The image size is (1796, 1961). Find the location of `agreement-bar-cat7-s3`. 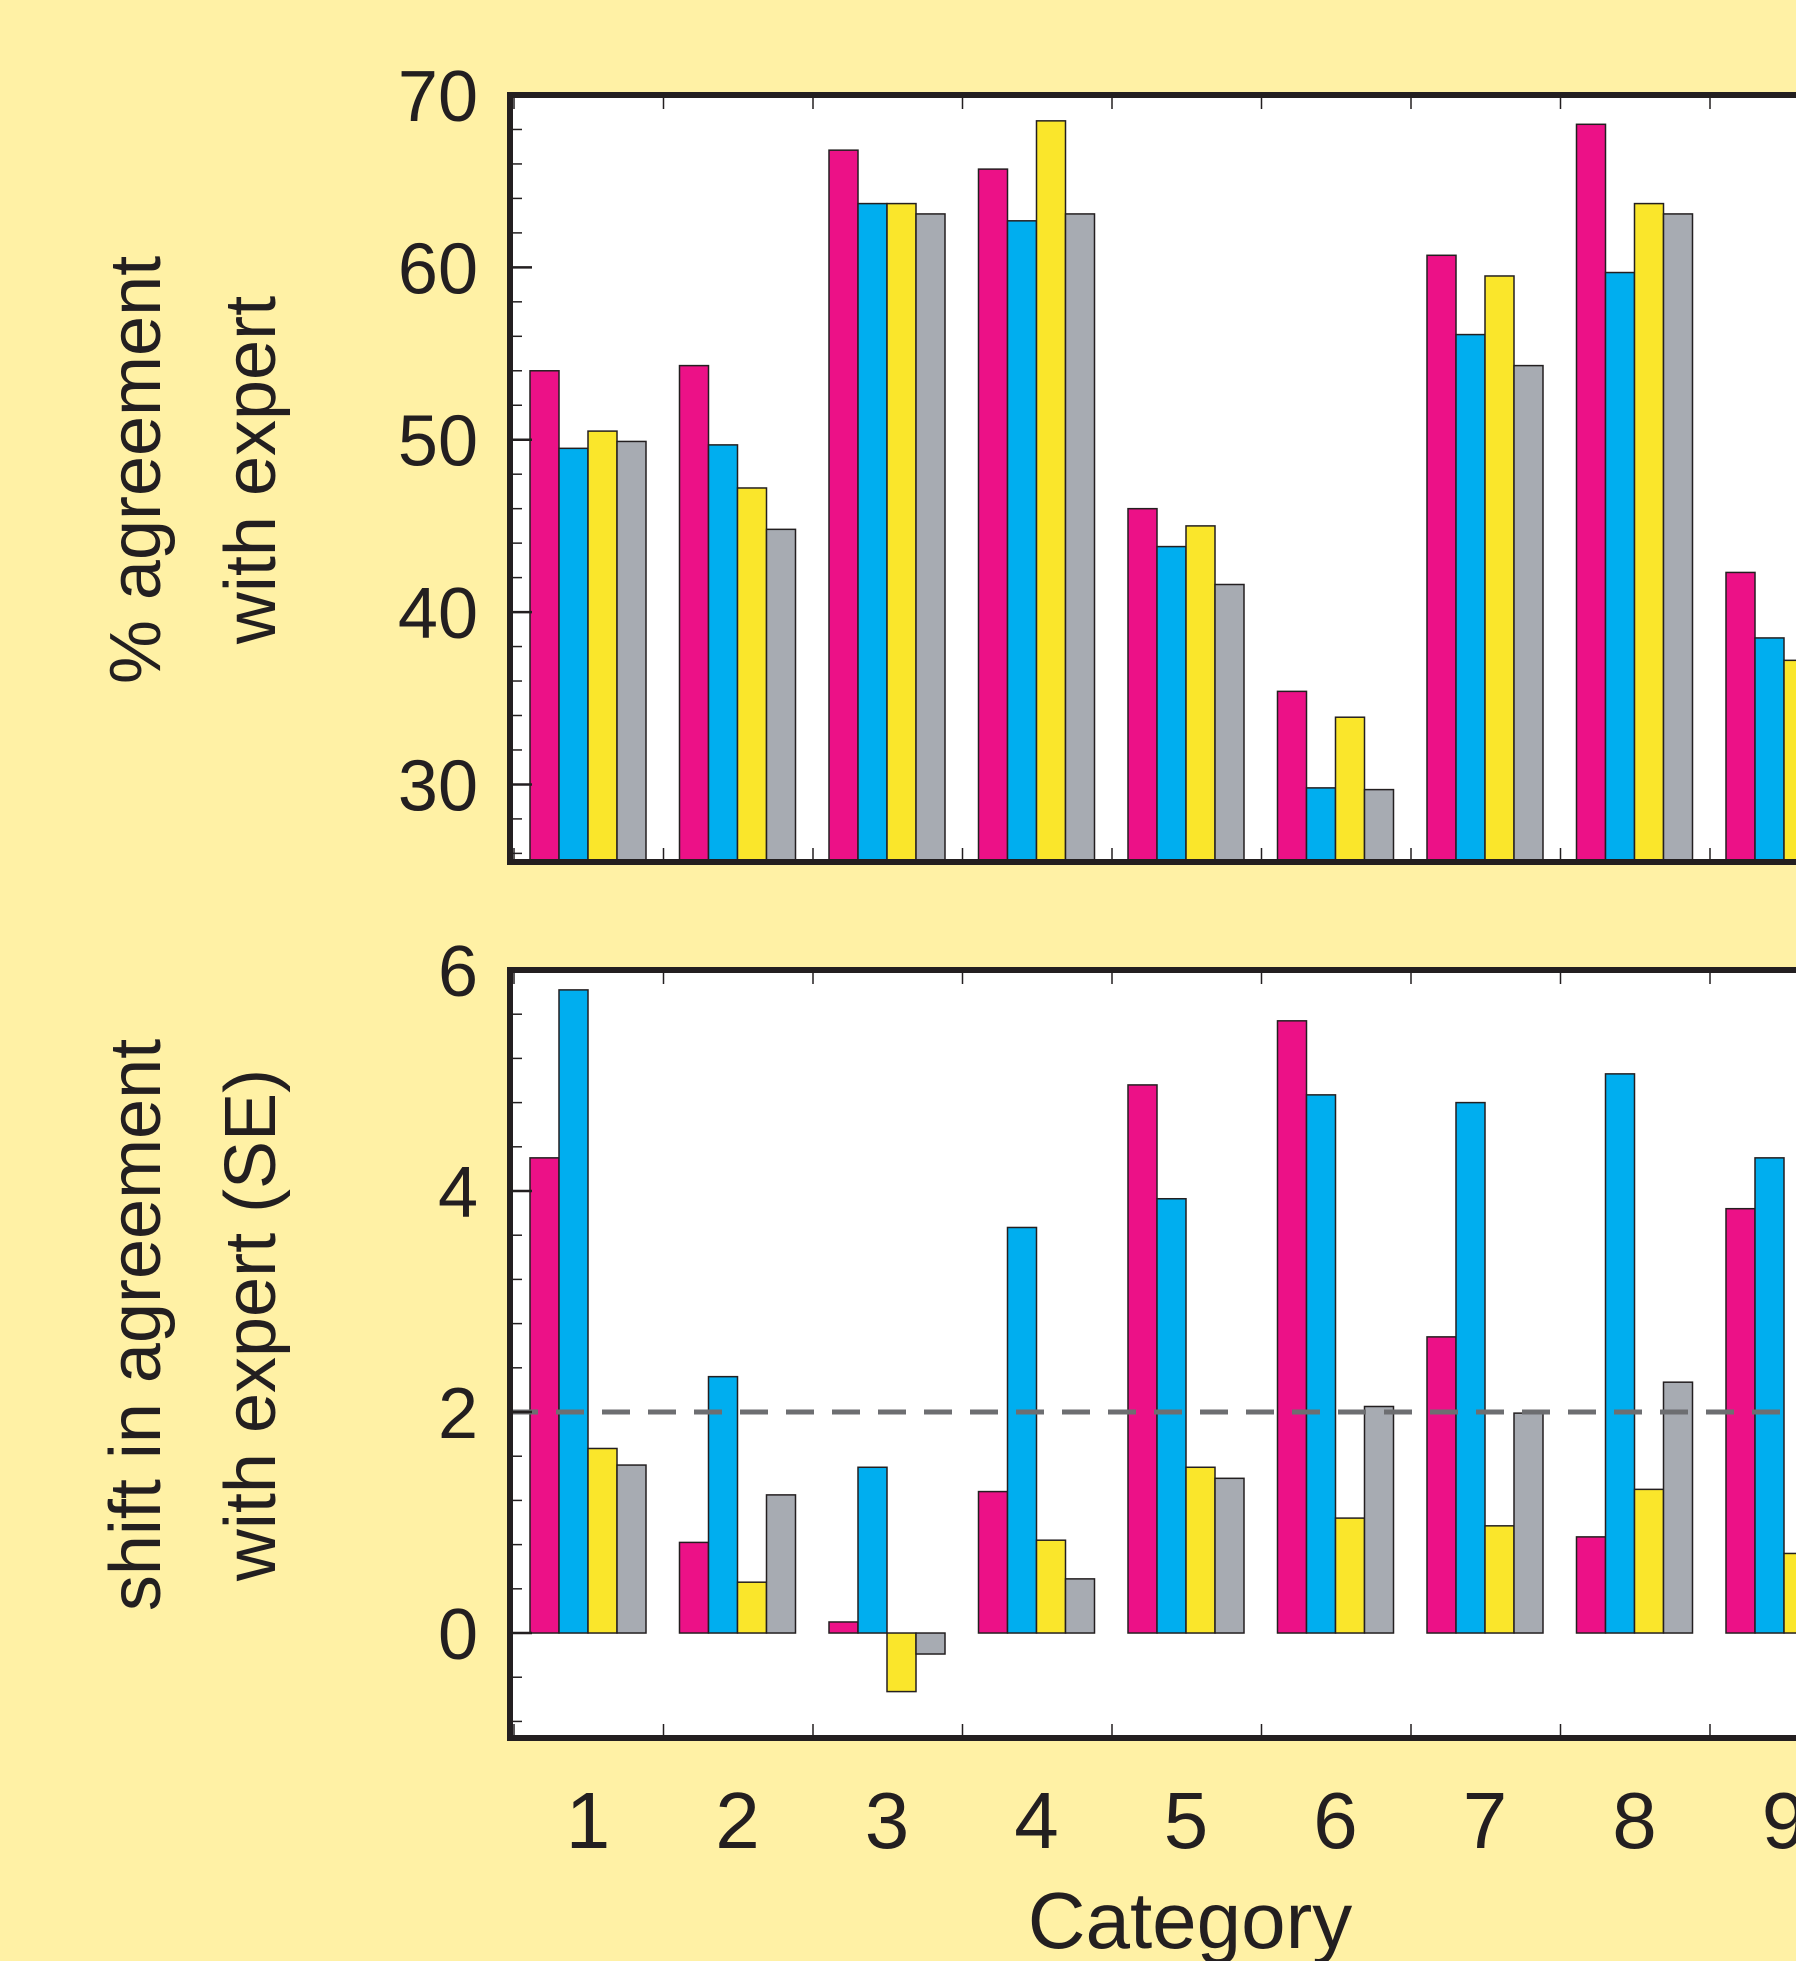

agreement-bar-cat7-s3 is located at coordinates (1499, 569).